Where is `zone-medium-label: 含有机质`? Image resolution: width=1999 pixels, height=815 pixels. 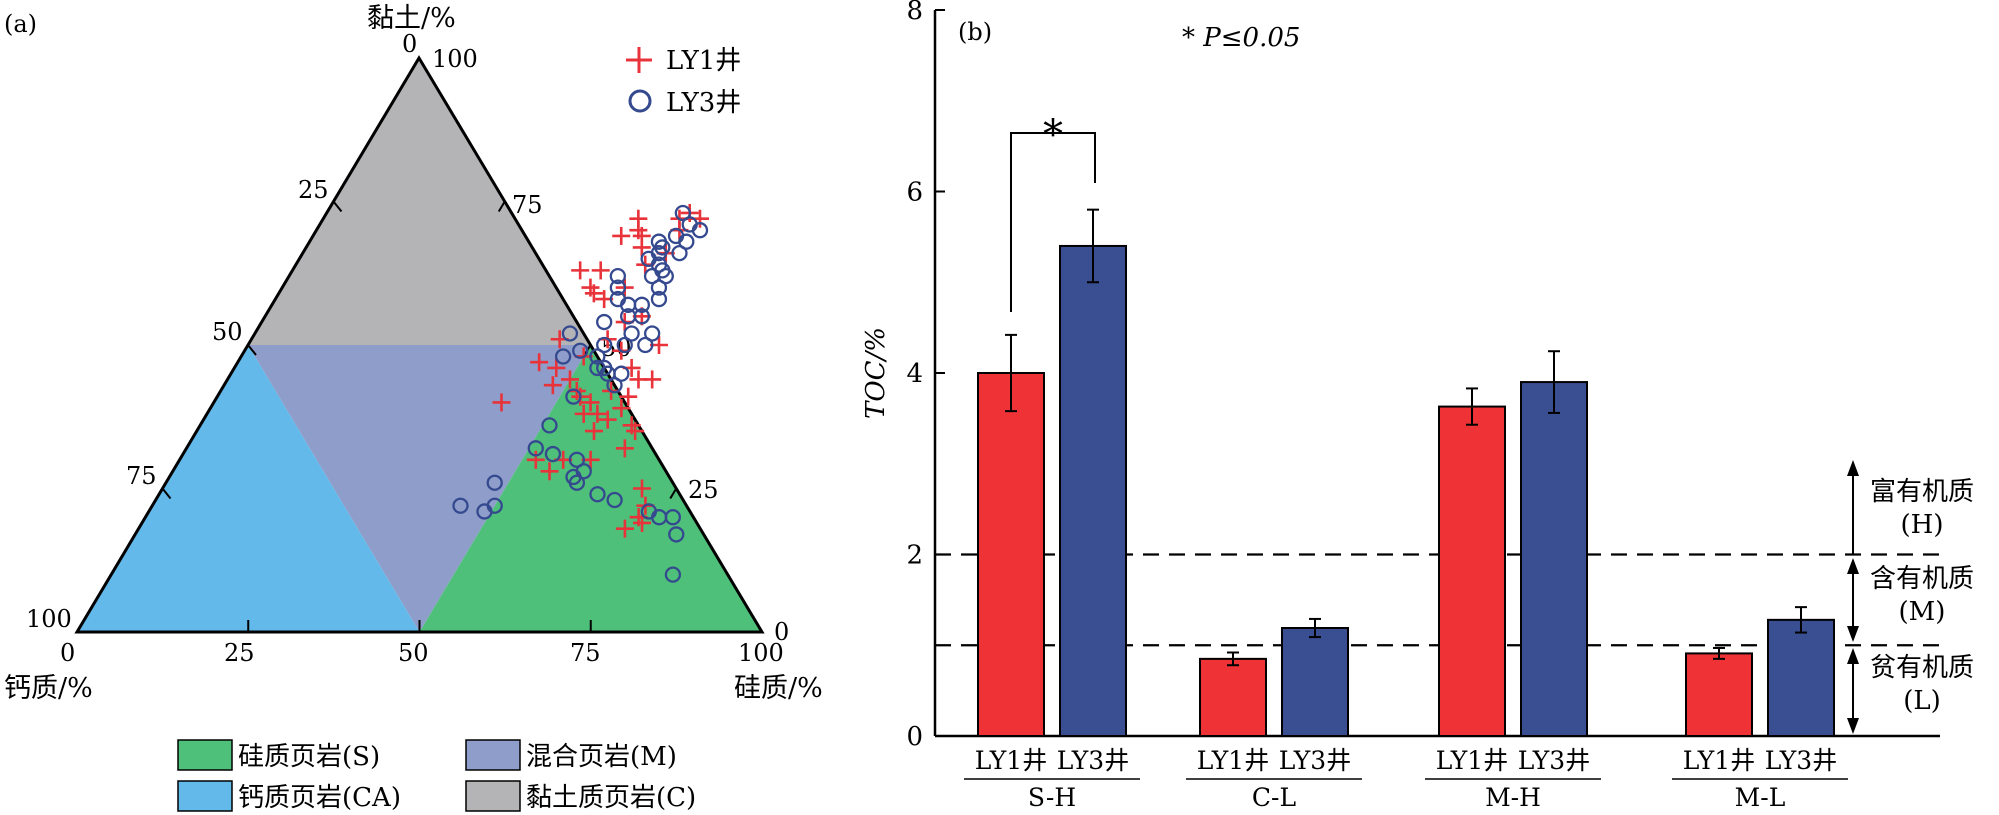
zone-medium-label: 含有机质 is located at coordinates (1922, 579).